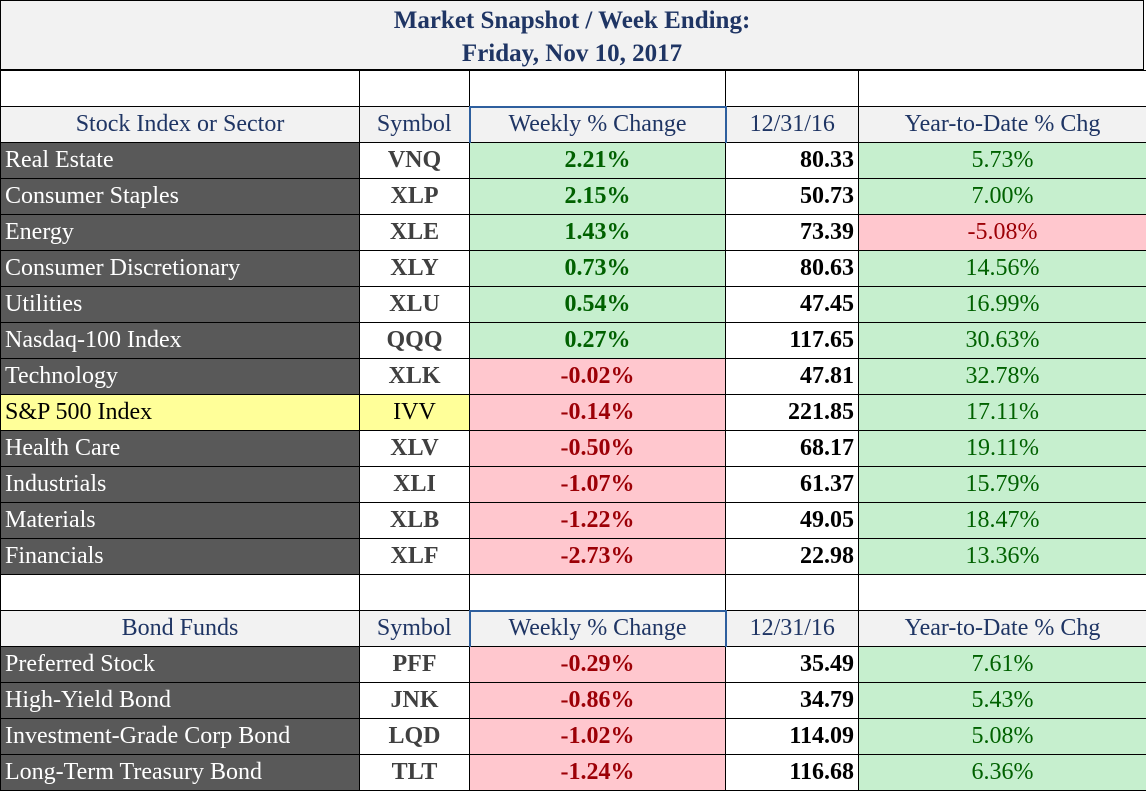 The width and height of the screenshot is (1146, 792). Describe the element at coordinates (792, 556) in the screenshot. I see `row-base-price: 22.98` at that location.